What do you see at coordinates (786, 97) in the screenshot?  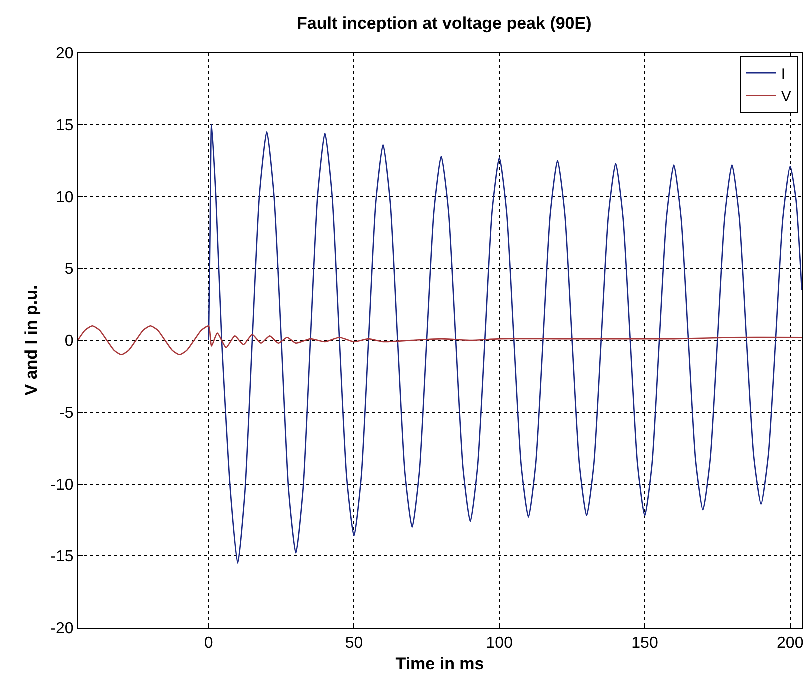 I see `legend-label: V` at bounding box center [786, 97].